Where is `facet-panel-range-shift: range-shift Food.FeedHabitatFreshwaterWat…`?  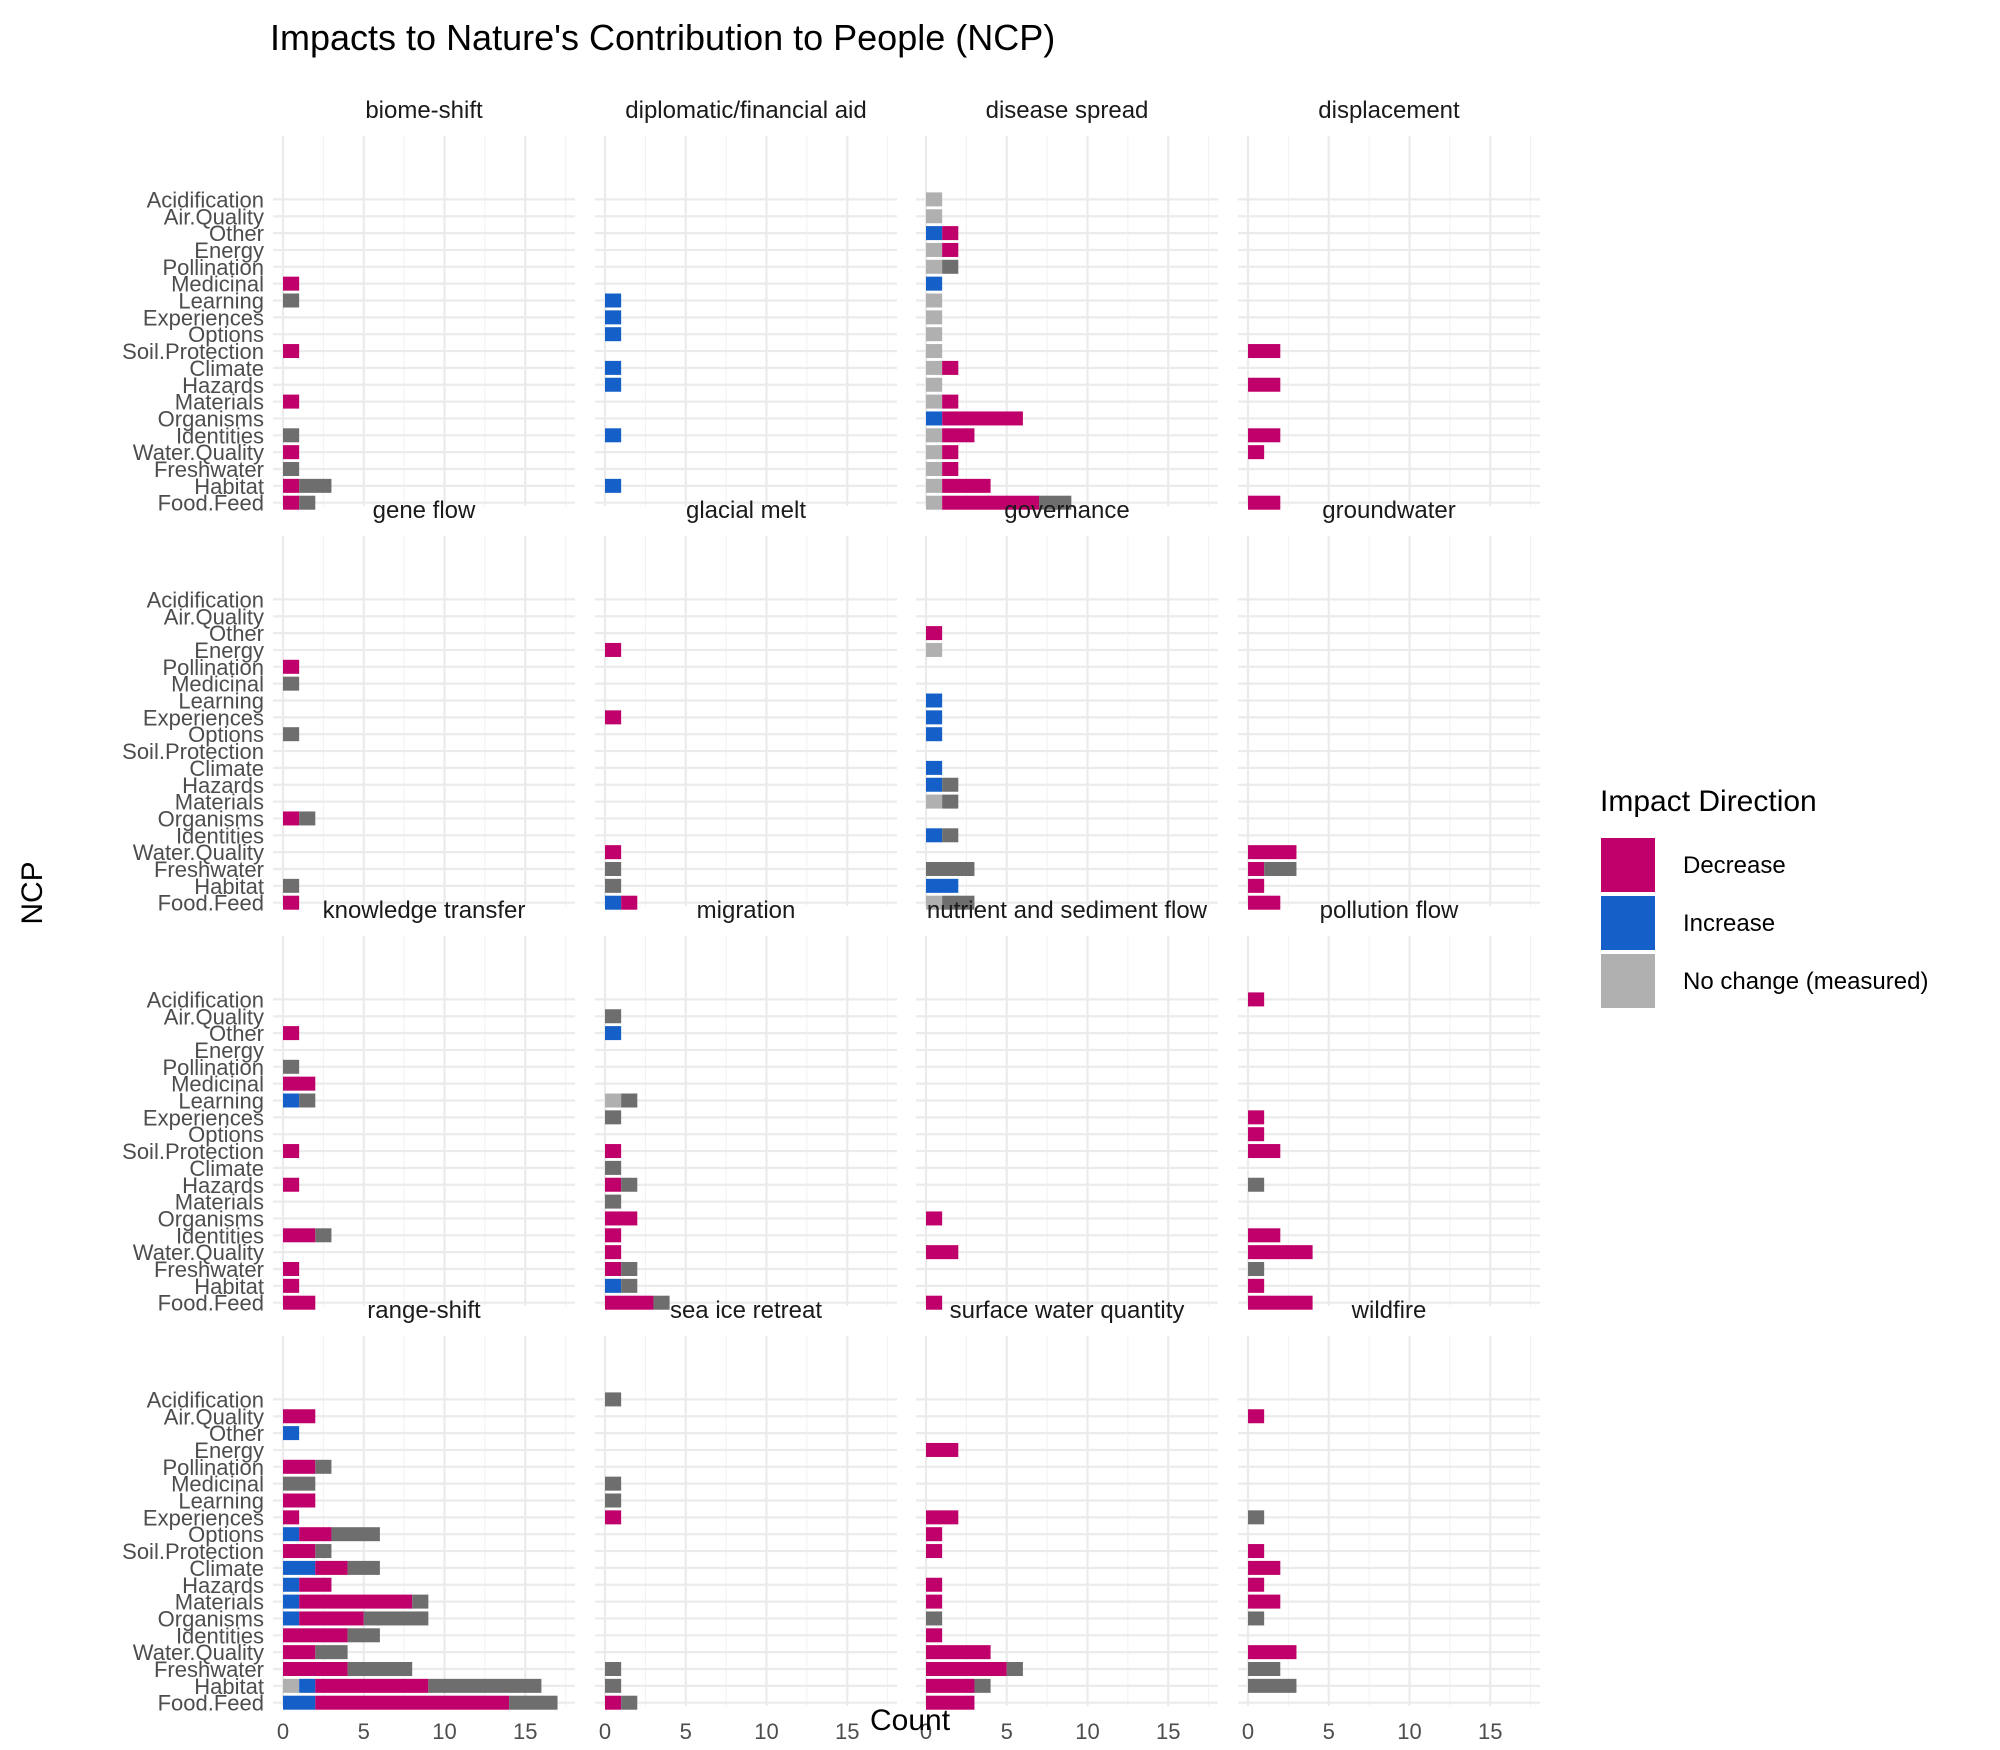 facet-panel-range-shift: range-shift Food.FeedHabitatFreshwaterWat… is located at coordinates (348, 1520).